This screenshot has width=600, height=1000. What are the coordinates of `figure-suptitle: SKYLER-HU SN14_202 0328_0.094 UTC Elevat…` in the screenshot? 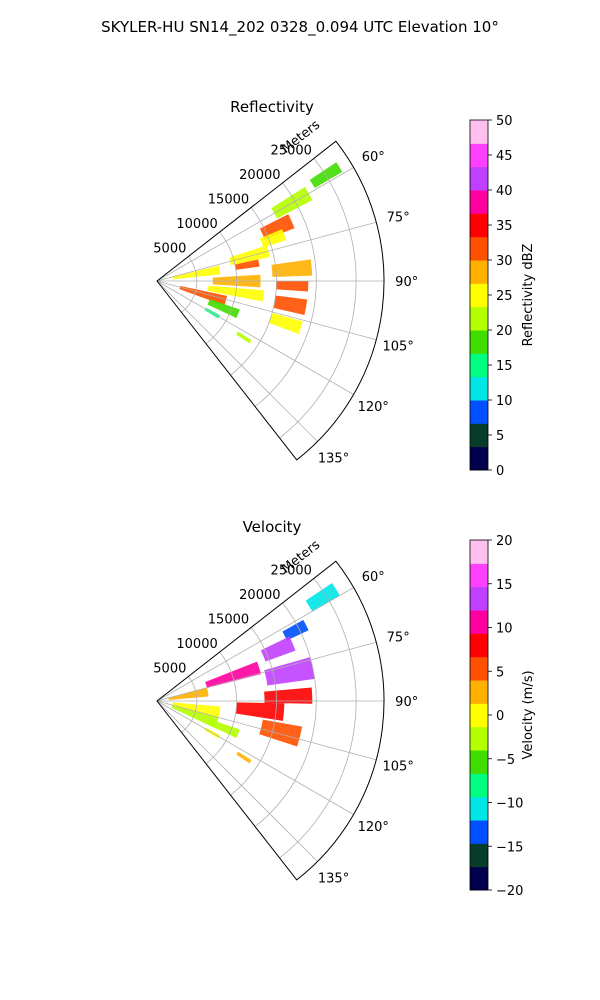 It's located at (300, 27).